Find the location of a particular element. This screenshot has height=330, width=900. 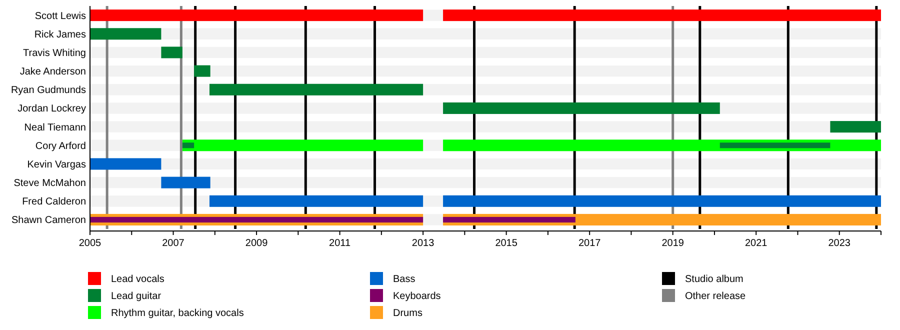

x-tick-label: 2017 is located at coordinates (590, 243).